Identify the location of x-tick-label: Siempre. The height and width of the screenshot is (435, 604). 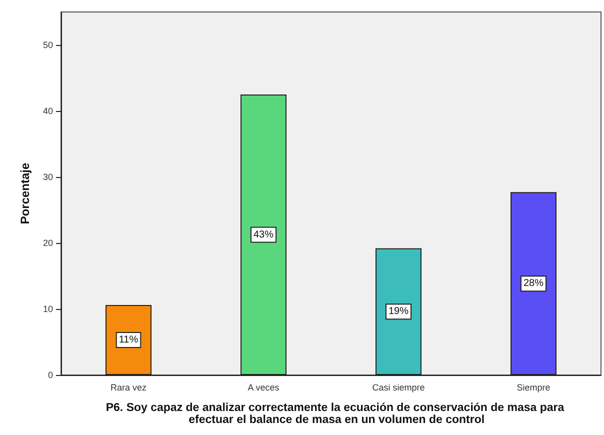
(533, 387).